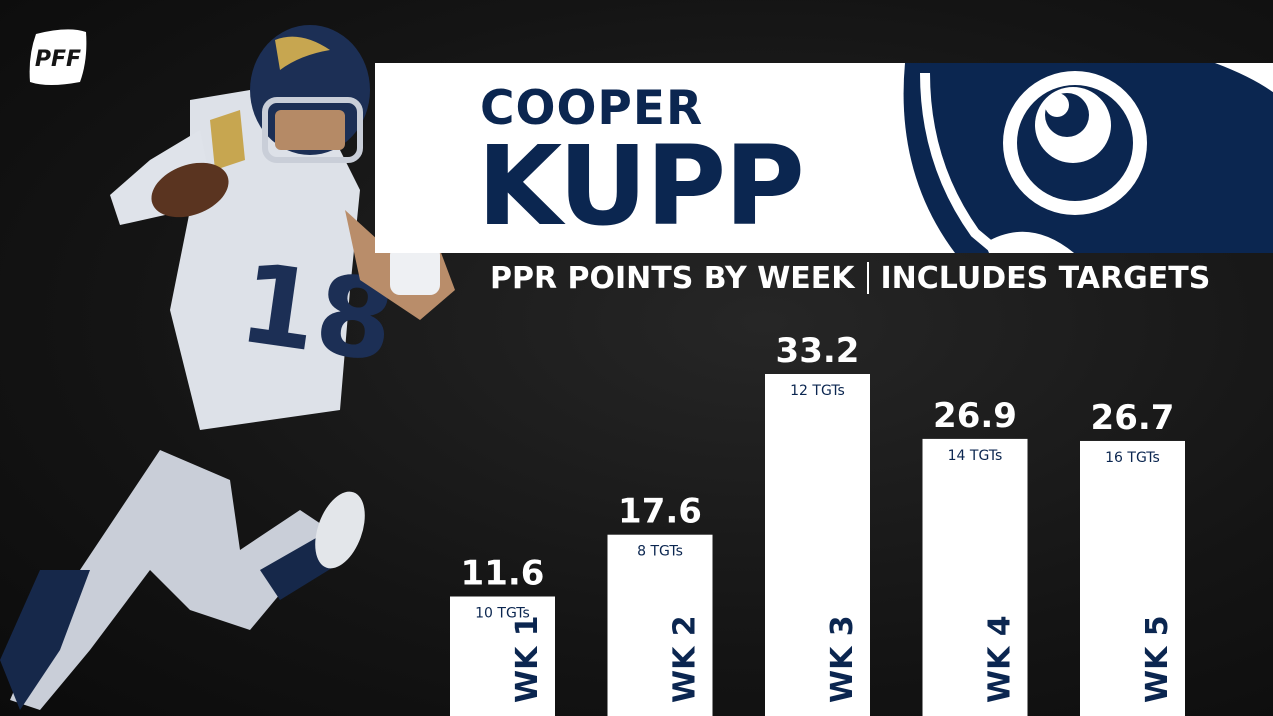  I want to click on subtitle-left: PPR POINTS BY WEEK, so click(672, 278).